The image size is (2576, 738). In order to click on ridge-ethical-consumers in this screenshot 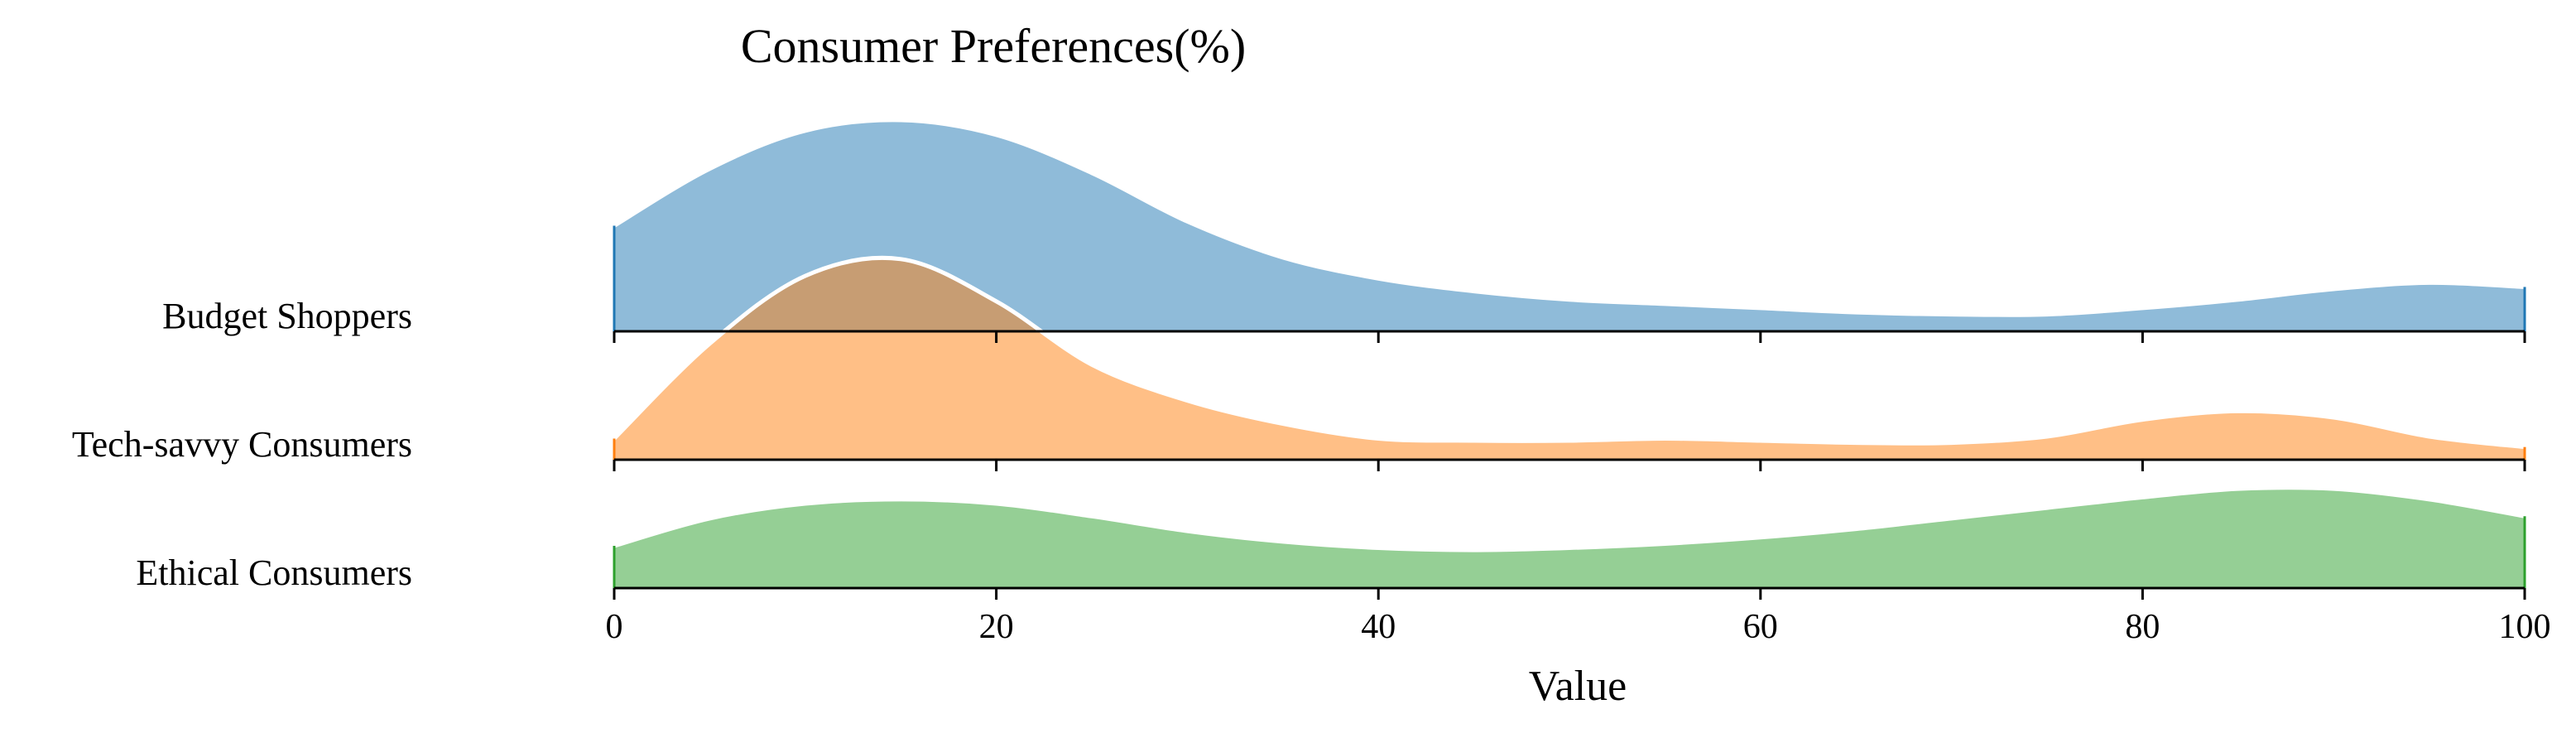, I will do `click(1569, 536)`.